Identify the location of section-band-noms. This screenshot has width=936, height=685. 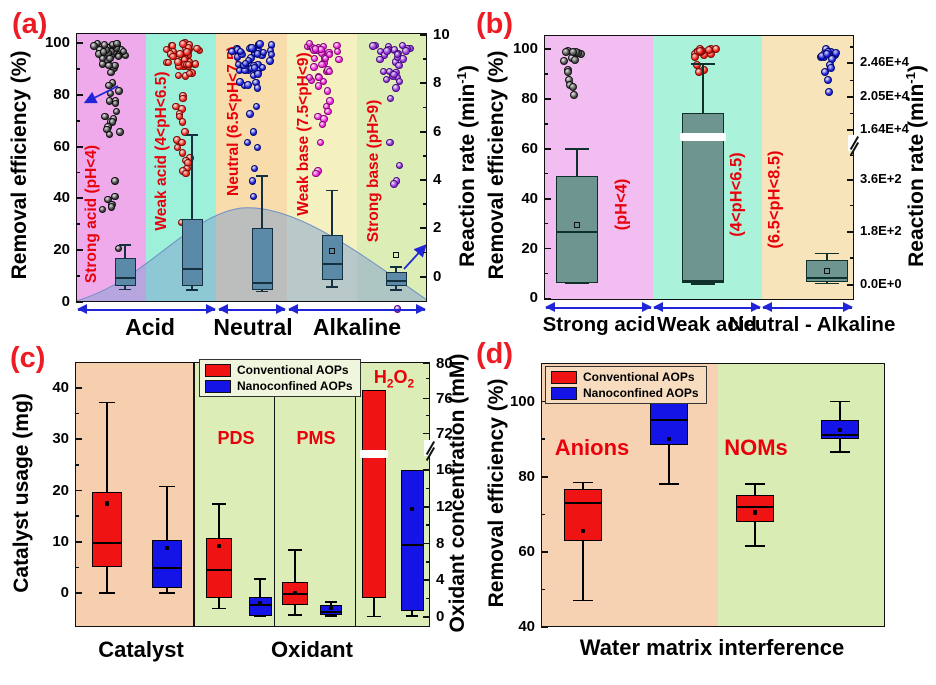
(801, 495).